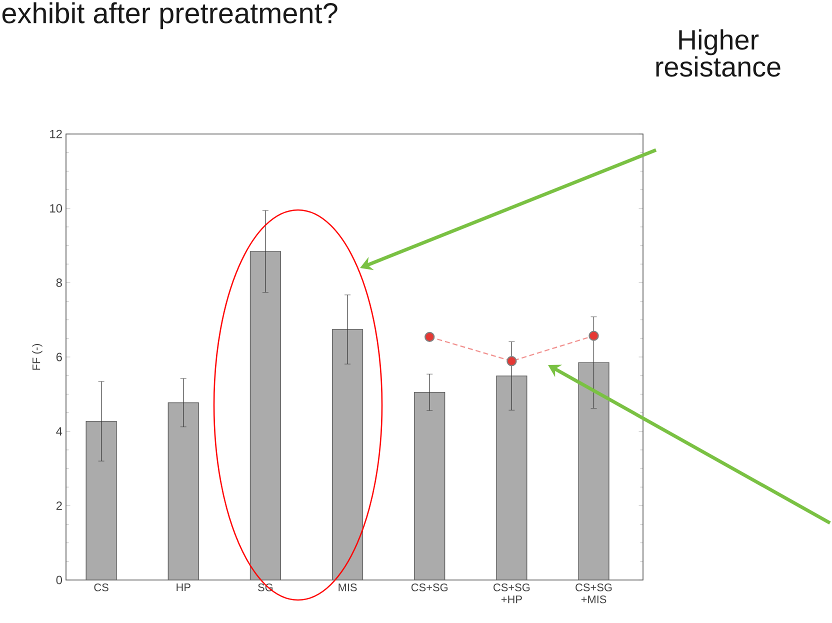 The height and width of the screenshot is (623, 832). I want to click on y-tick-label: 6, so click(59, 357).